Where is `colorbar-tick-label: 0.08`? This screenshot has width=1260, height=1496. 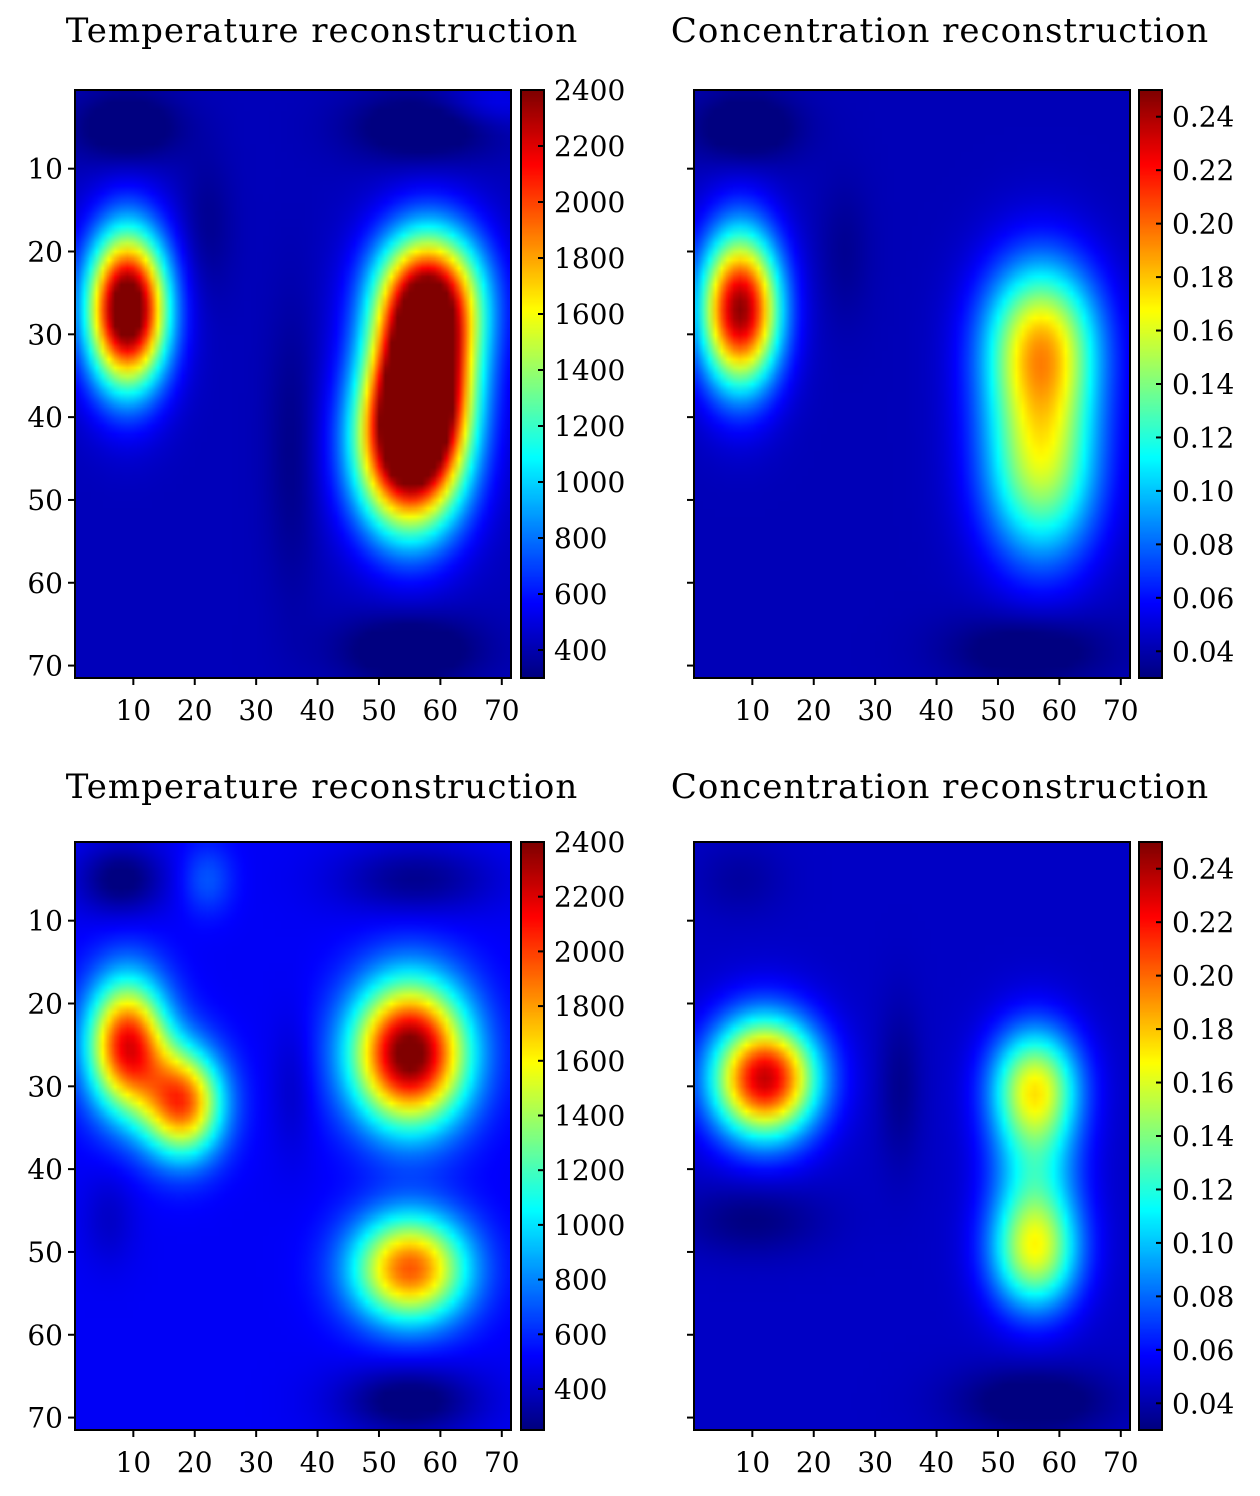 colorbar-tick-label: 0.08 is located at coordinates (1203, 544).